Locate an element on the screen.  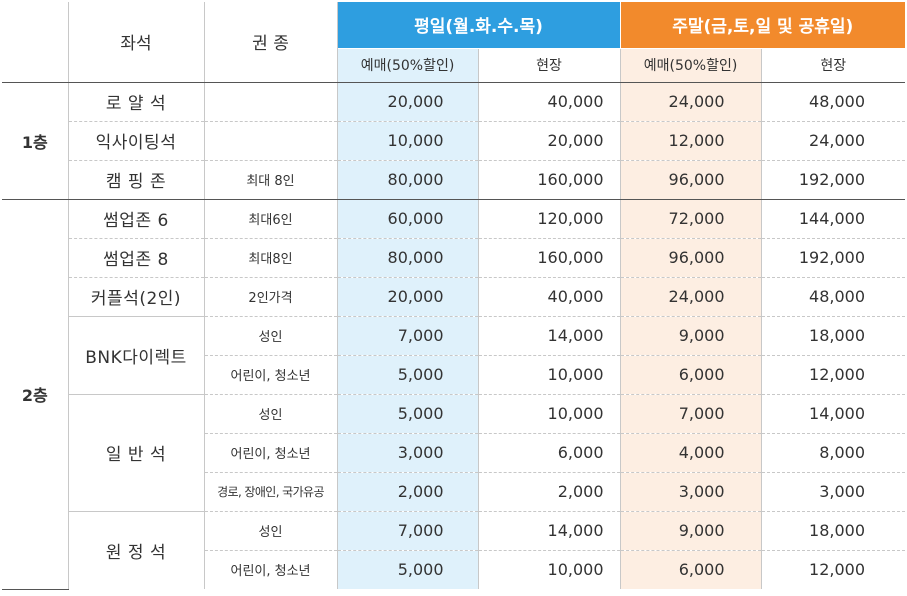
weekday-onsite-price: 2,000 is located at coordinates (549, 492).